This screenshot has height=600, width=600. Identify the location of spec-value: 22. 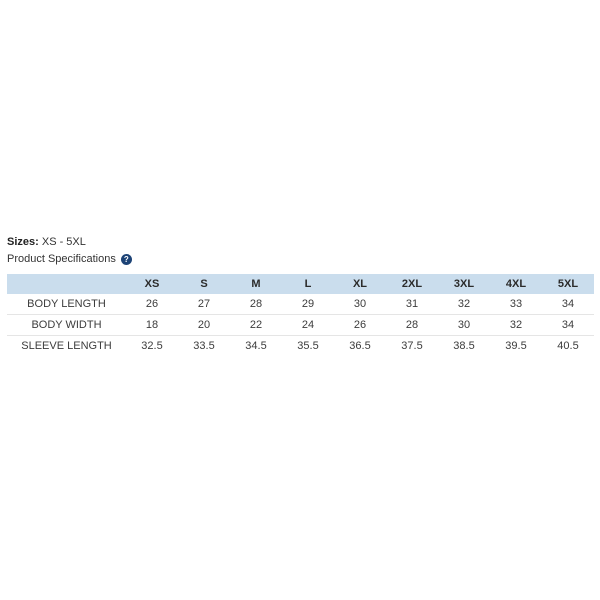
(256, 325).